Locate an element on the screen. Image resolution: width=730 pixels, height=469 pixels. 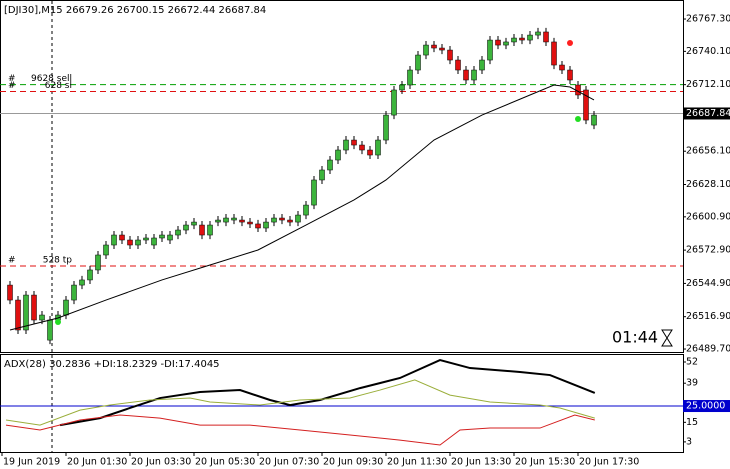
x-tick-label: 20 Jun 05:30 is located at coordinates (225, 462).